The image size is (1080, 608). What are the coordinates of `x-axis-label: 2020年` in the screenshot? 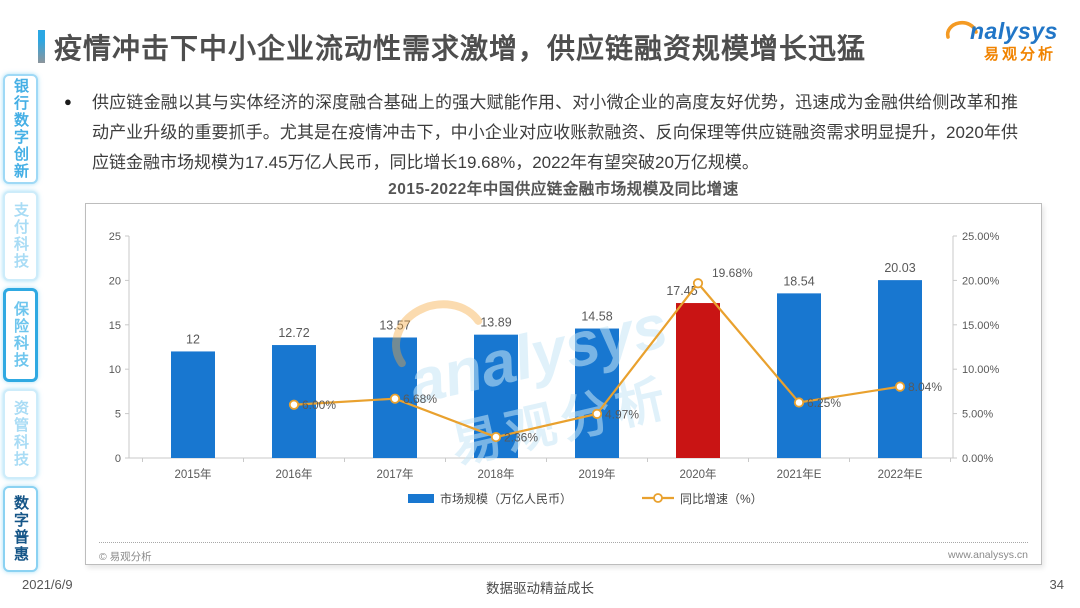 It's located at (697, 474).